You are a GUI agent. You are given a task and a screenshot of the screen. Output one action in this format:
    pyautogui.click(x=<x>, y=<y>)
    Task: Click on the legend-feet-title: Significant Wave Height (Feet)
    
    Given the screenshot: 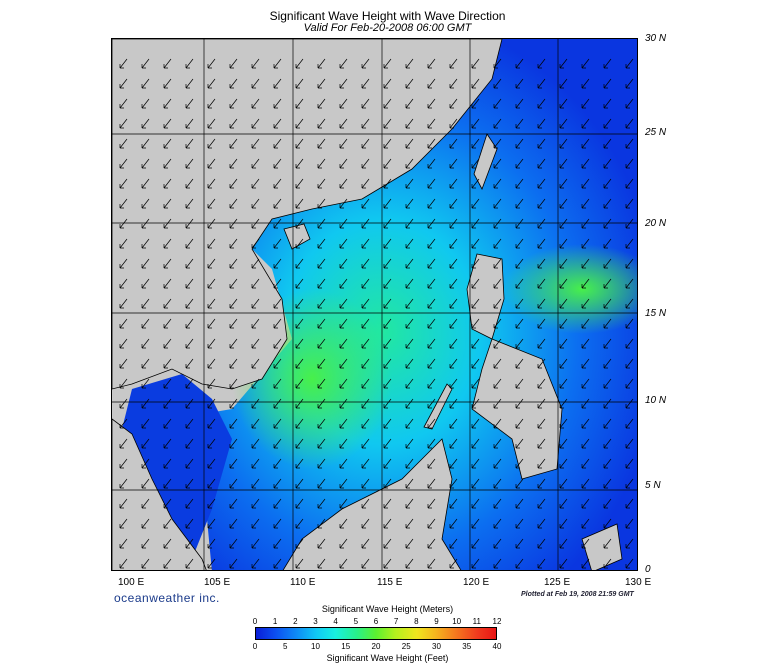 What is the action you would take?
    pyautogui.click(x=387, y=658)
    